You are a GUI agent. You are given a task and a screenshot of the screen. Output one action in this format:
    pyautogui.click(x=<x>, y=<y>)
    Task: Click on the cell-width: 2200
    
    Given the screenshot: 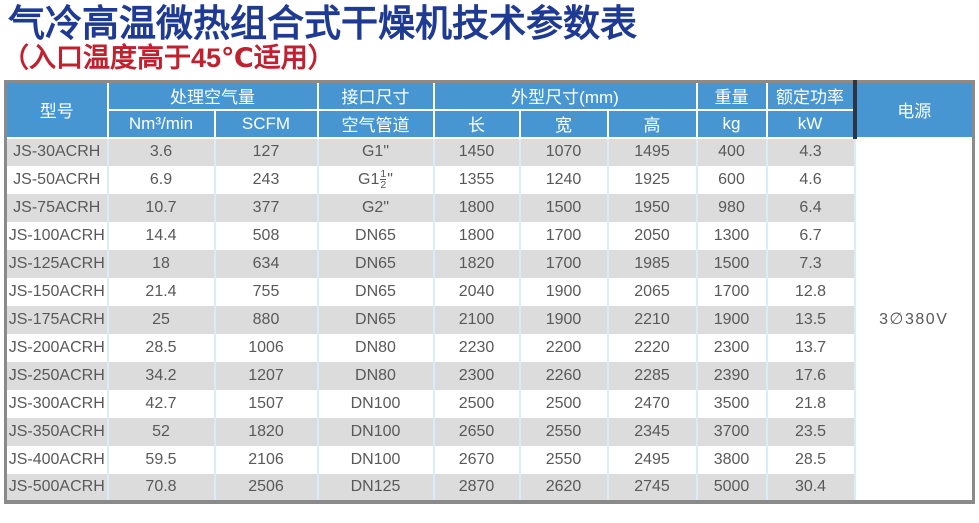 What is the action you would take?
    pyautogui.click(x=563, y=347)
    